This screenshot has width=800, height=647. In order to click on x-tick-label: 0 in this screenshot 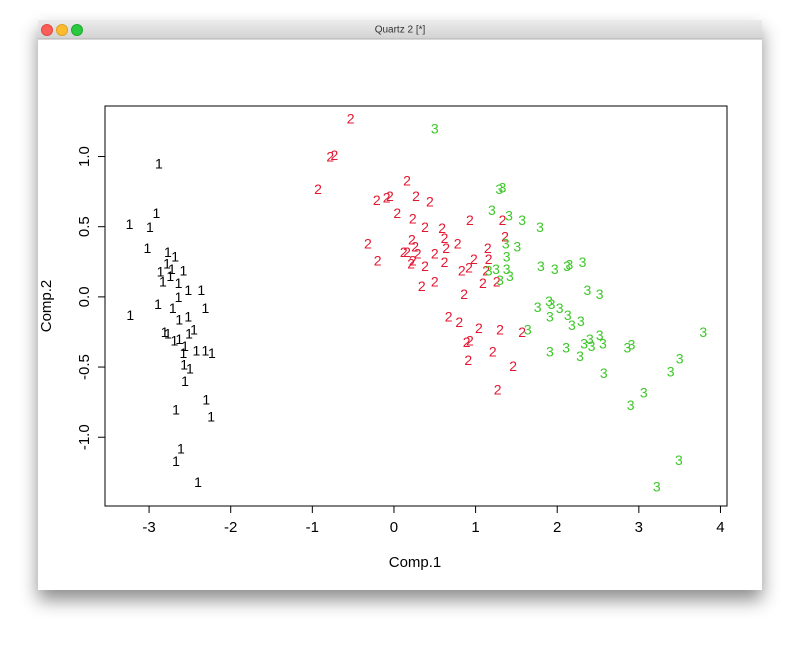, I will do `click(394, 527)`.